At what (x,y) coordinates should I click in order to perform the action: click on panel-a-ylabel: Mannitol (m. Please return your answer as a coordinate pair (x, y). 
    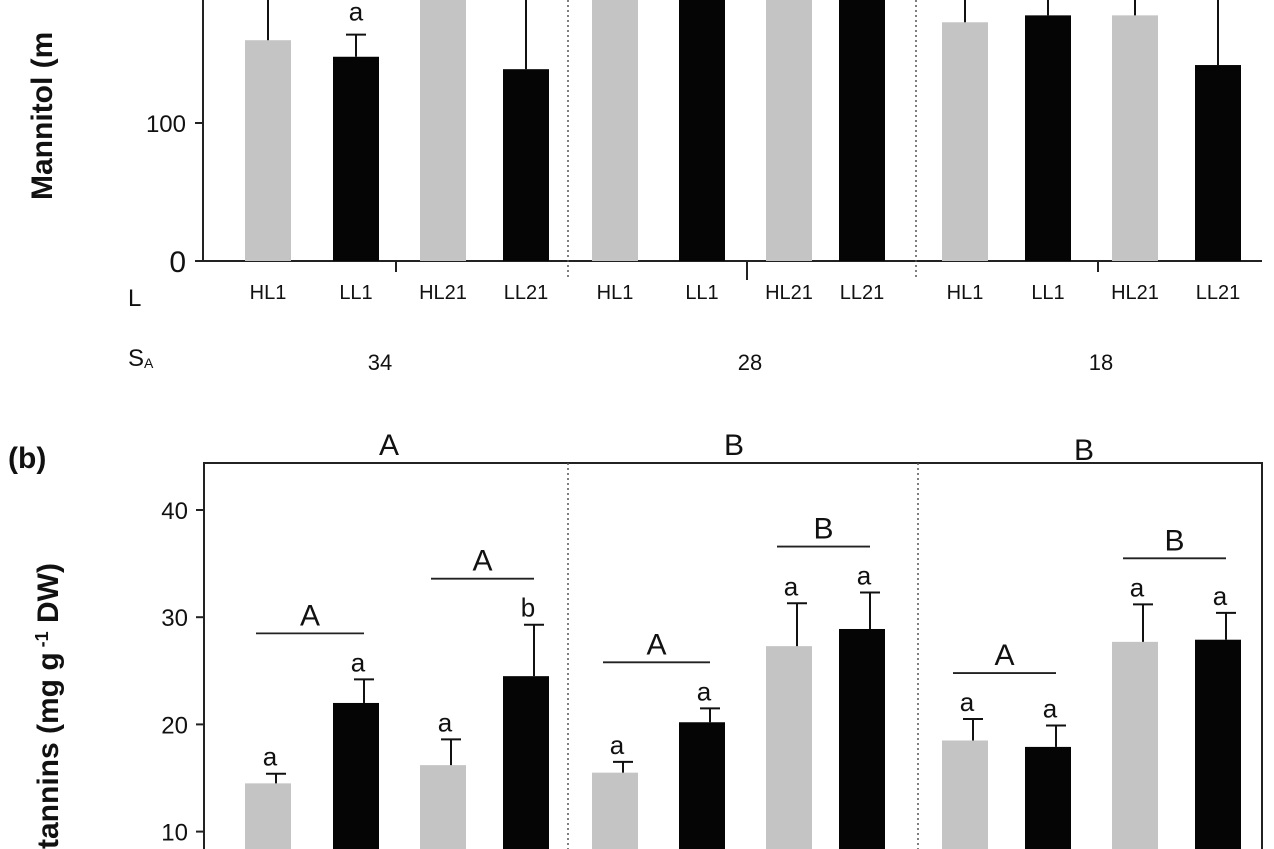
    Looking at the image, I should click on (42, 116).